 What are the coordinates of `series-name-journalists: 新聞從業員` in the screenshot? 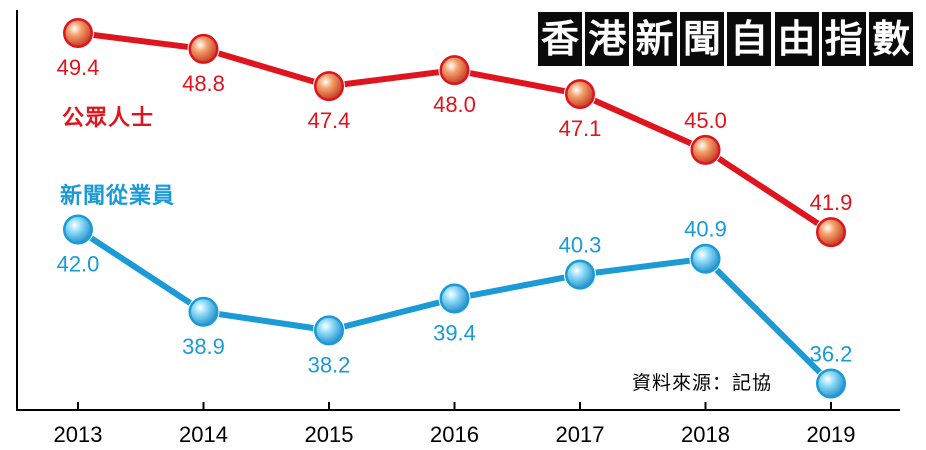 It's located at (118, 196).